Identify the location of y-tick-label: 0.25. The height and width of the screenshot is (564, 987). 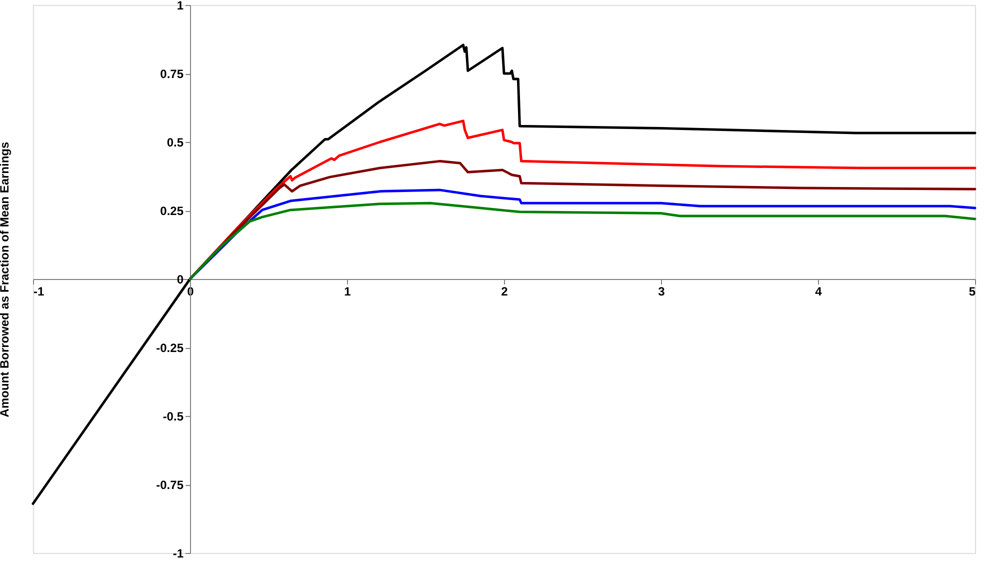
(172, 211).